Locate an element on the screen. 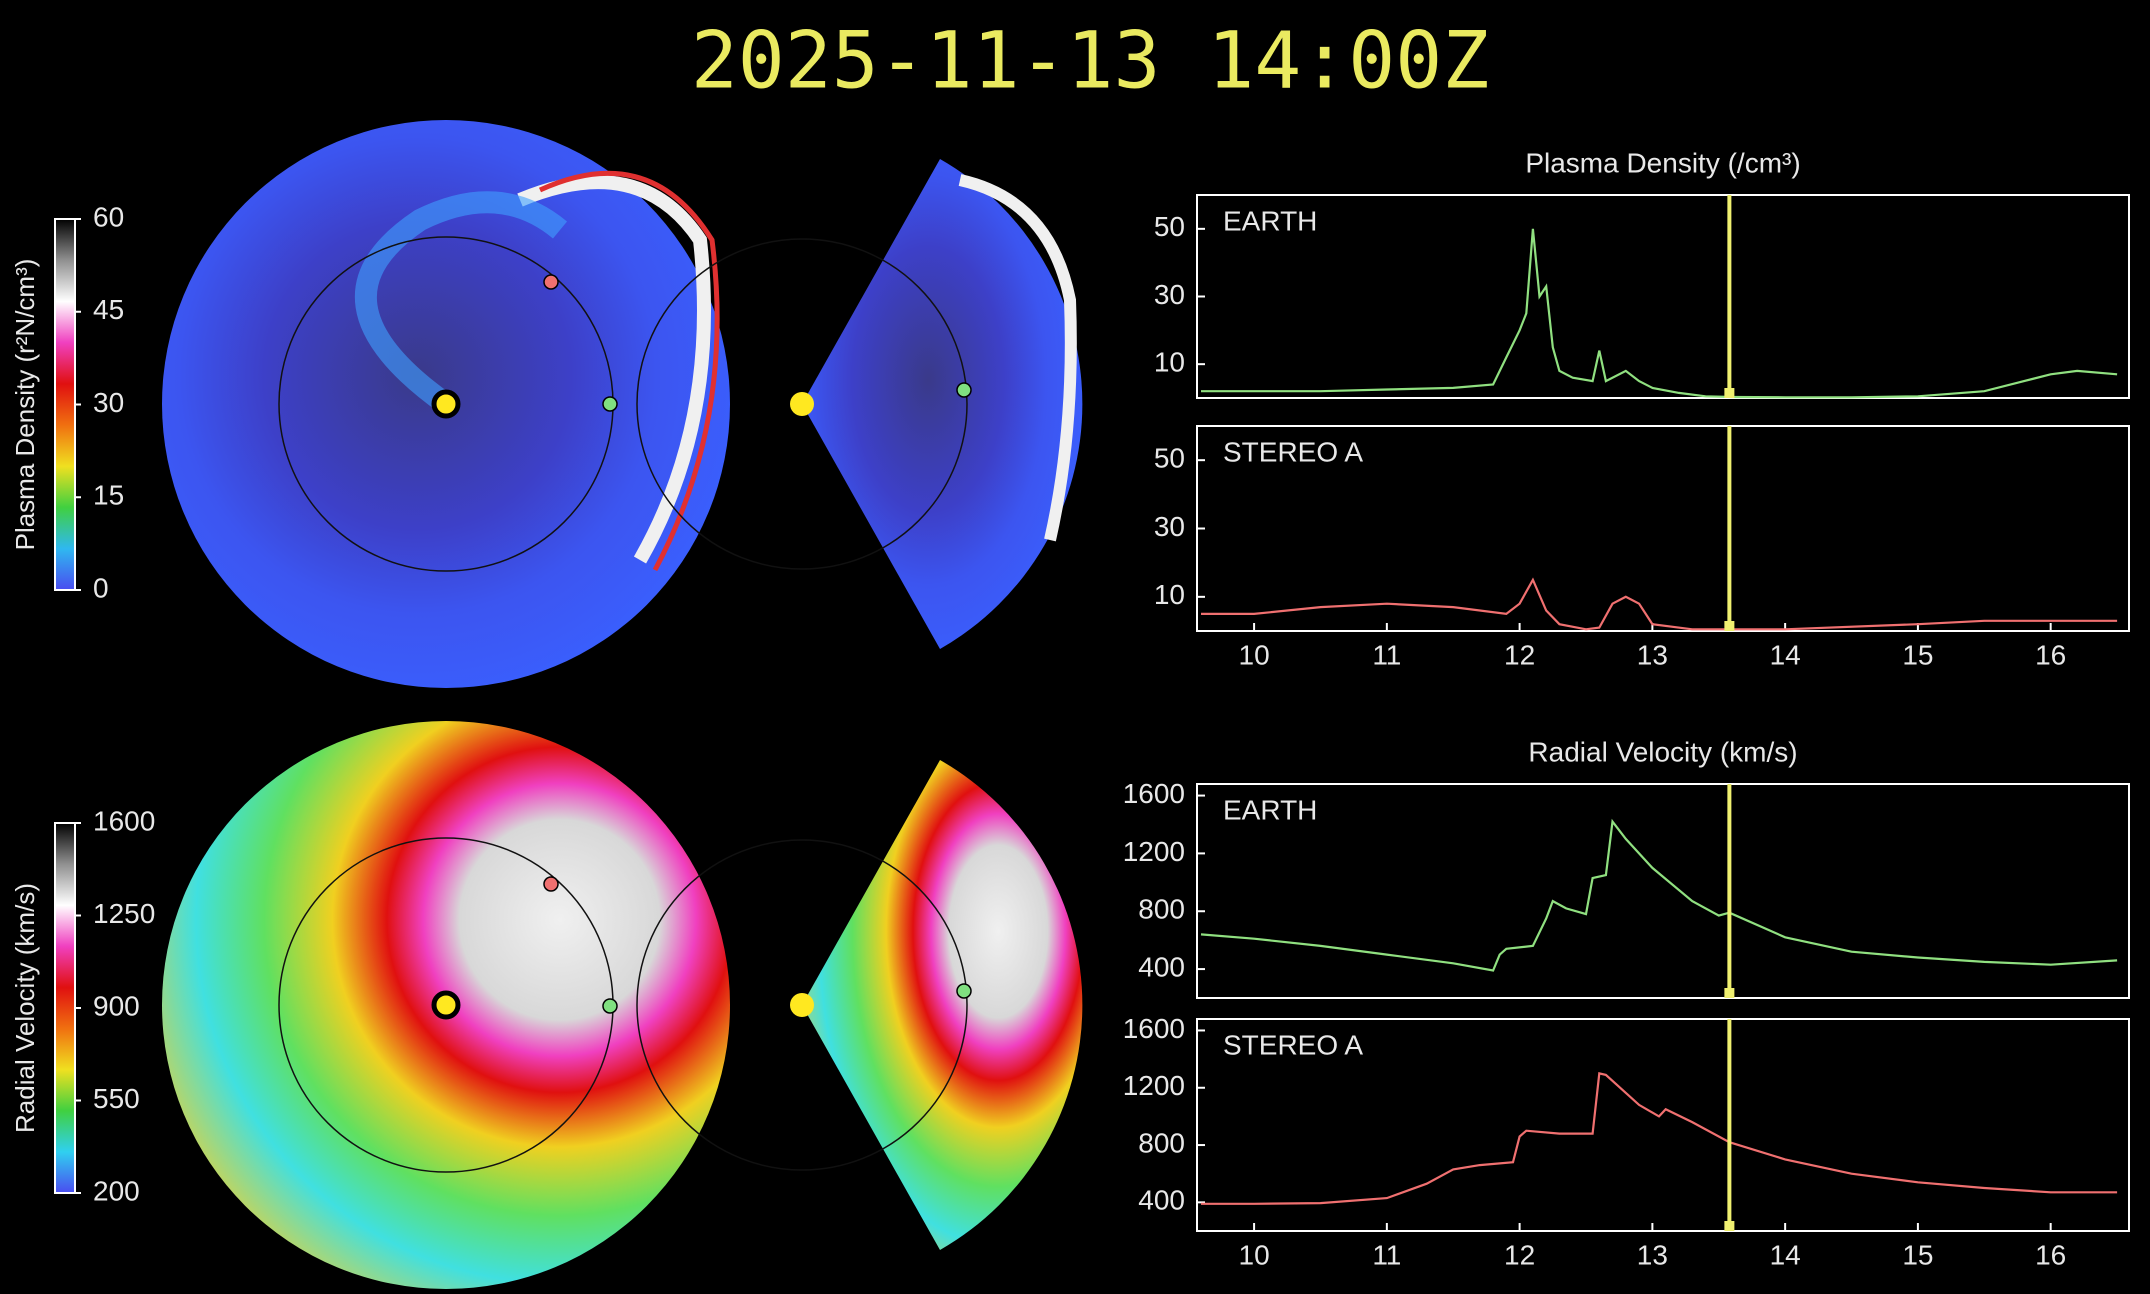  plot-title: Plasma Density (/cm³) is located at coordinates (1662, 162).